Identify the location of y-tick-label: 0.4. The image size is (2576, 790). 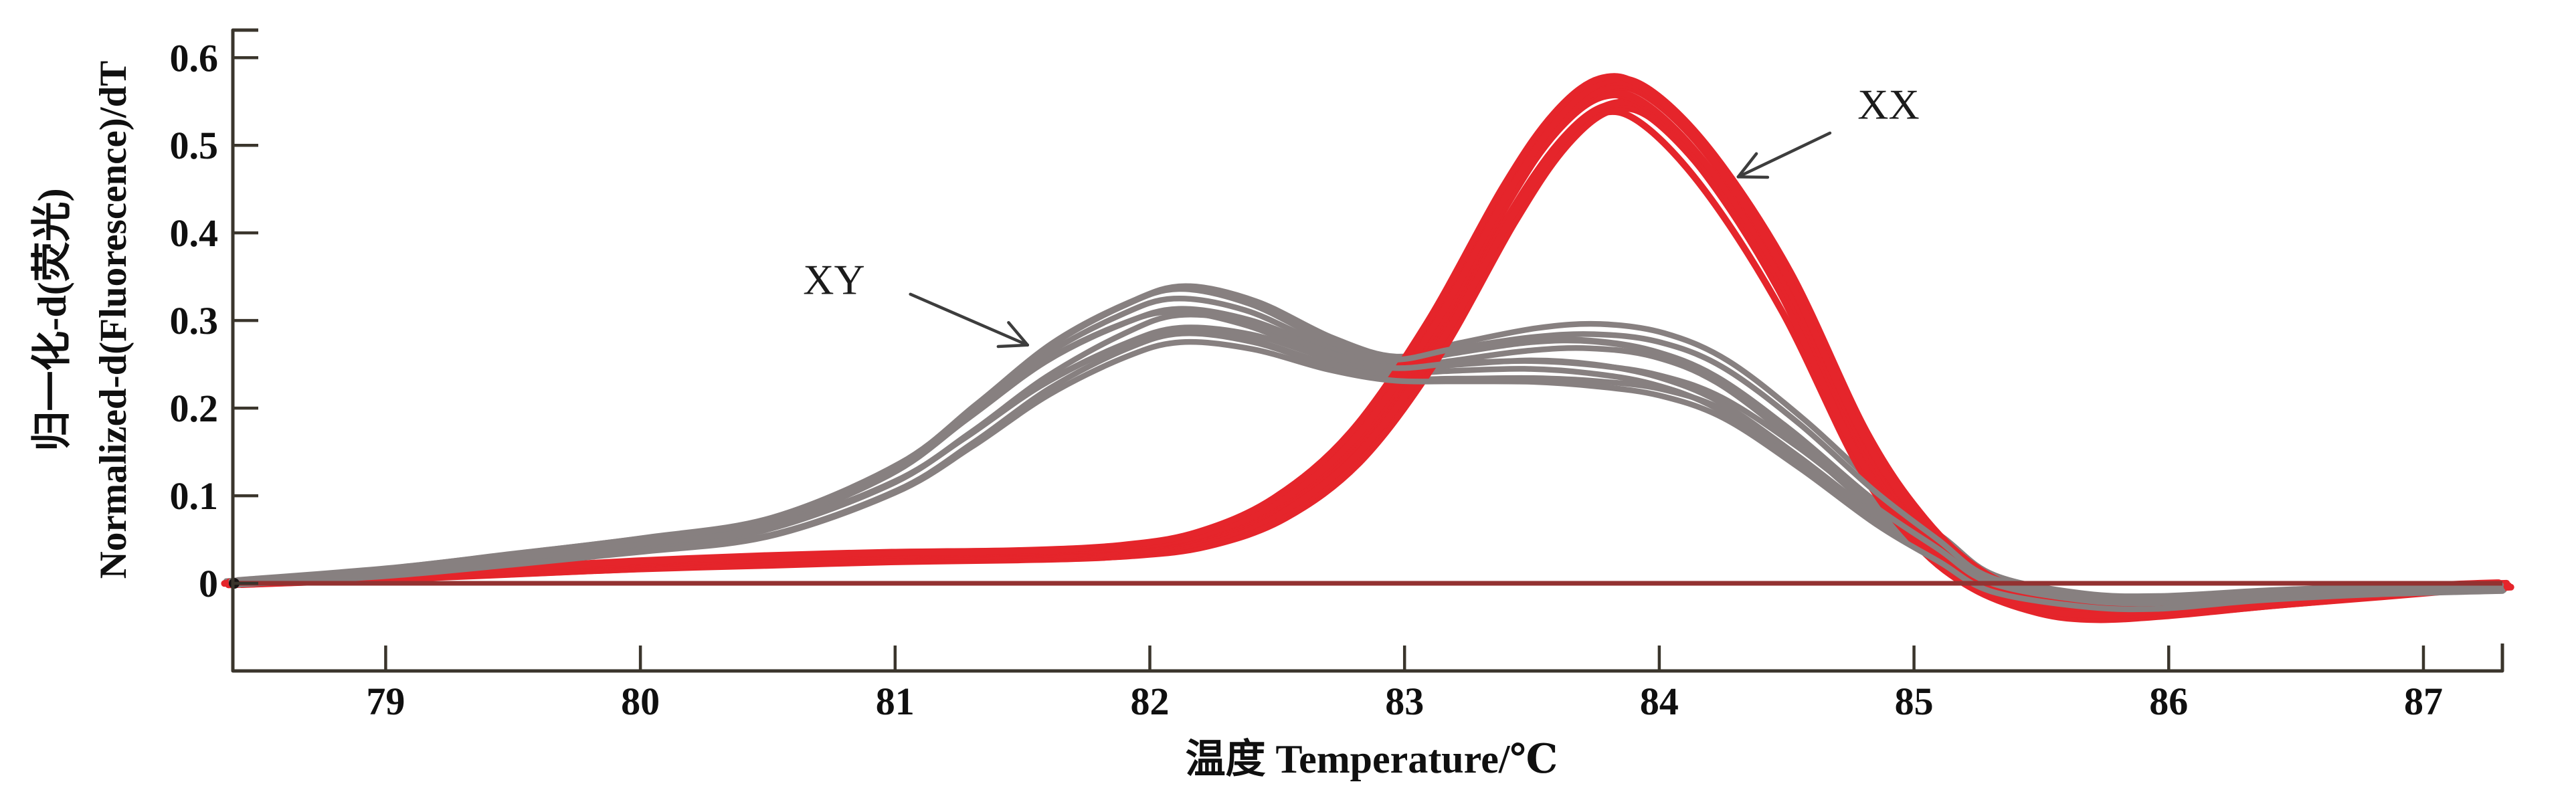
(194, 233).